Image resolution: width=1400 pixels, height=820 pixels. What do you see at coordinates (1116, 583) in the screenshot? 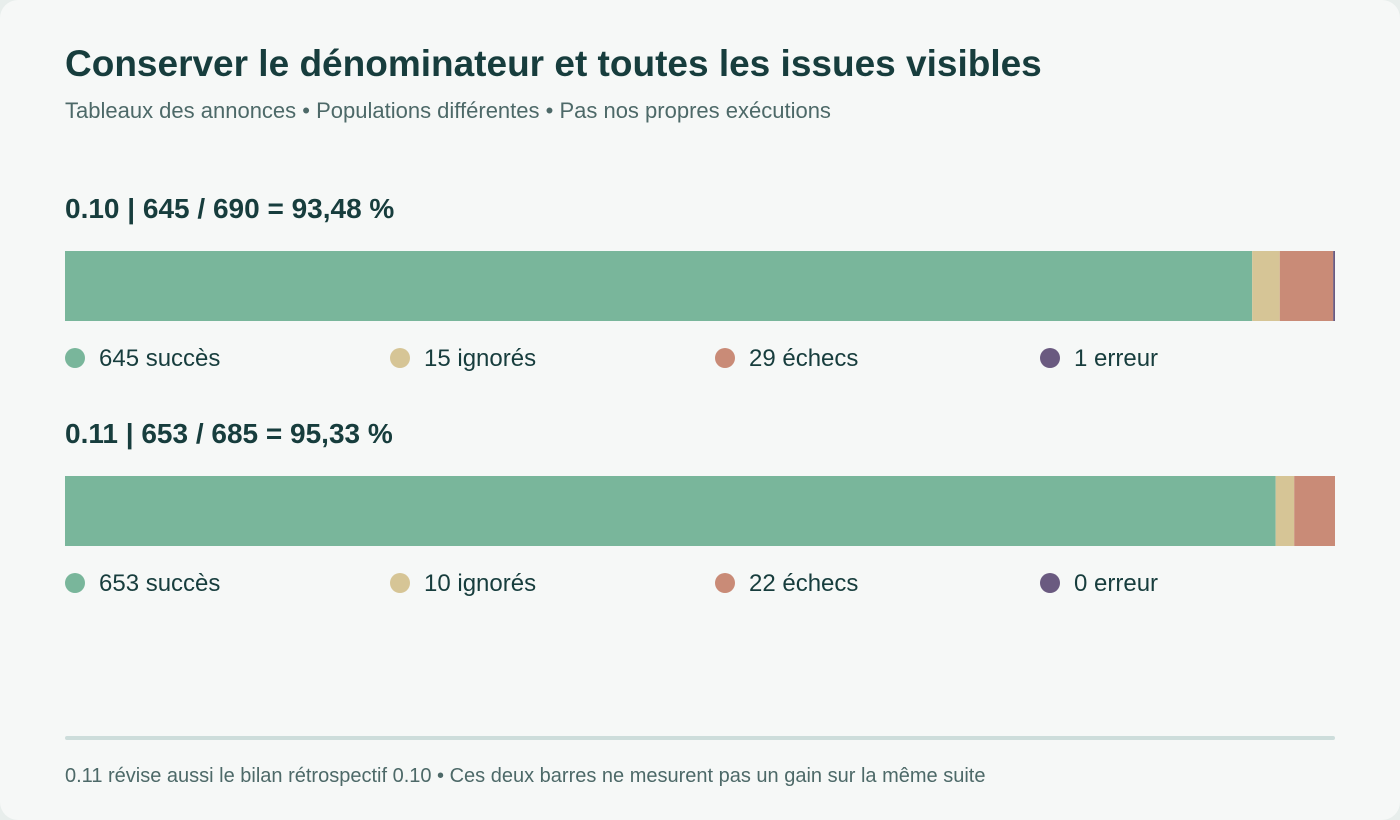
I see `legend-label-erreur: 0 erreur` at bounding box center [1116, 583].